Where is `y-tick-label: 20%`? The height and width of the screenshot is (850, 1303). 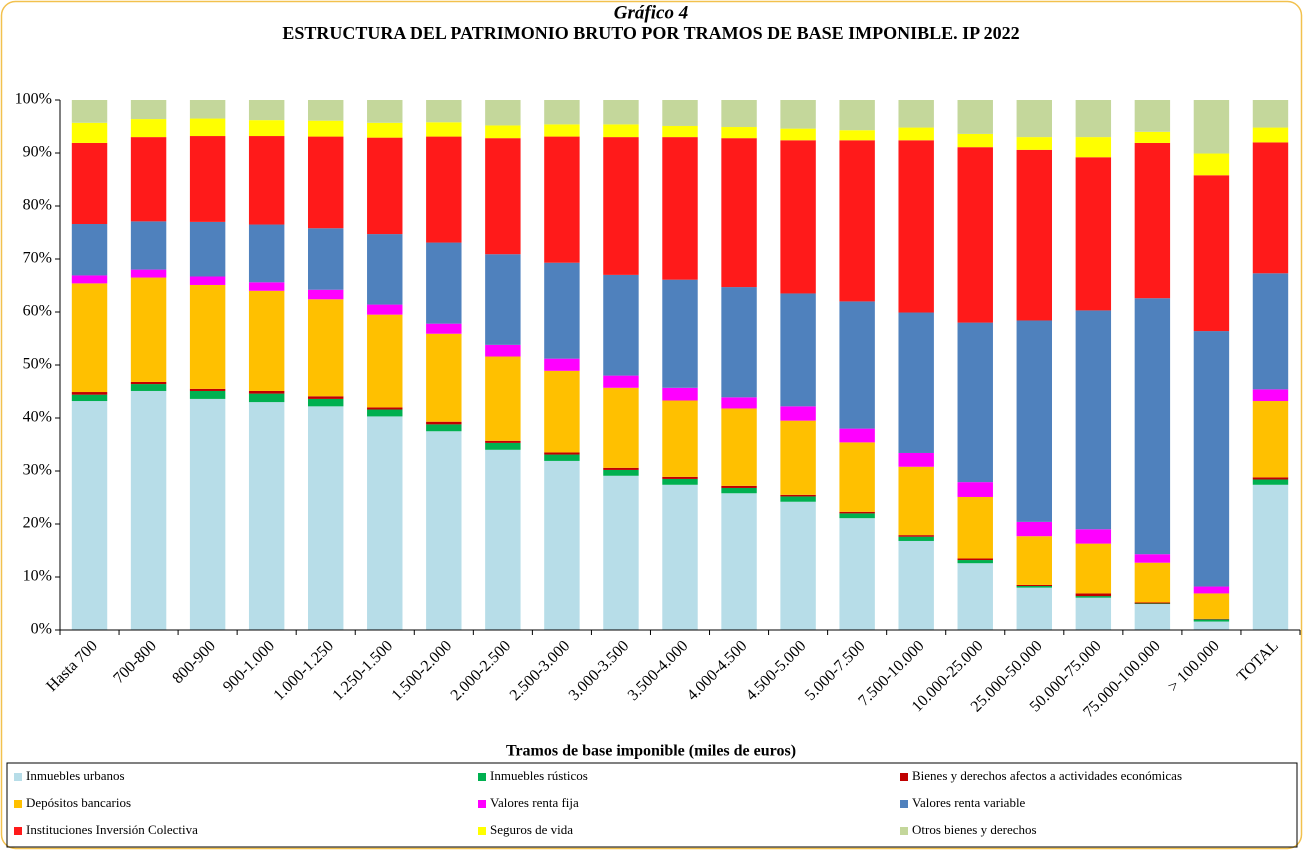 y-tick-label: 20% is located at coordinates (37, 523).